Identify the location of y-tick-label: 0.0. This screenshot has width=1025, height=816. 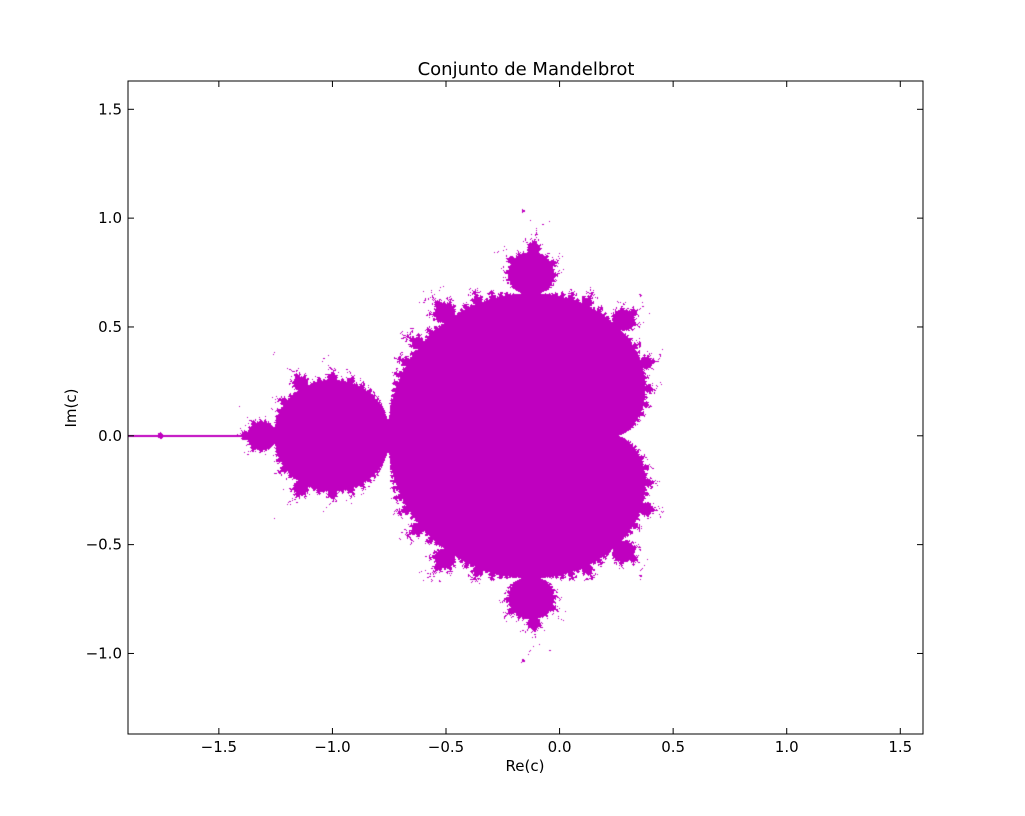
(110, 436).